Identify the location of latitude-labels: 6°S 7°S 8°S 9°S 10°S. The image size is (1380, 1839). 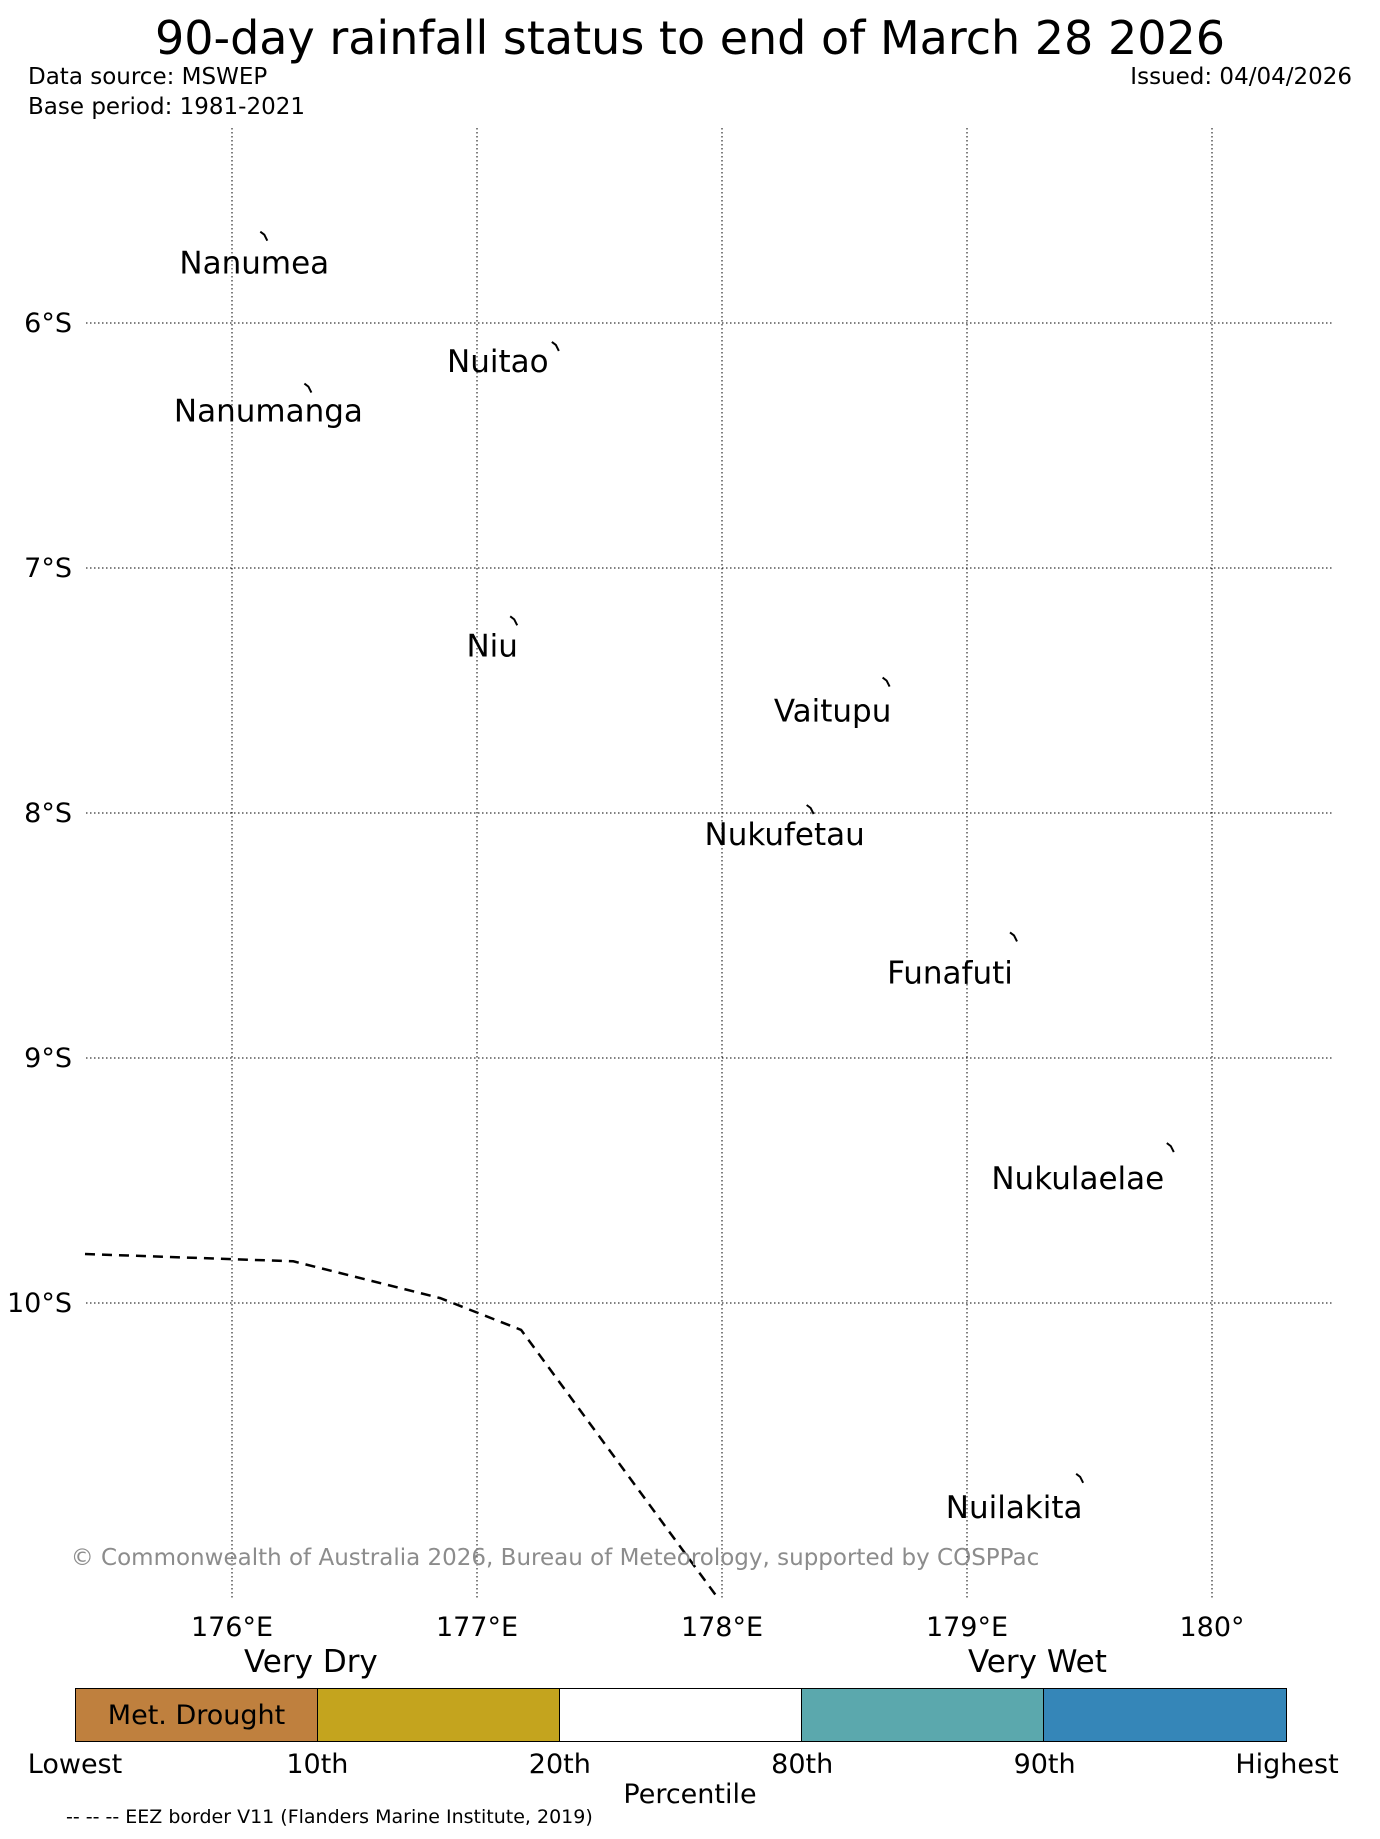
(39, 813).